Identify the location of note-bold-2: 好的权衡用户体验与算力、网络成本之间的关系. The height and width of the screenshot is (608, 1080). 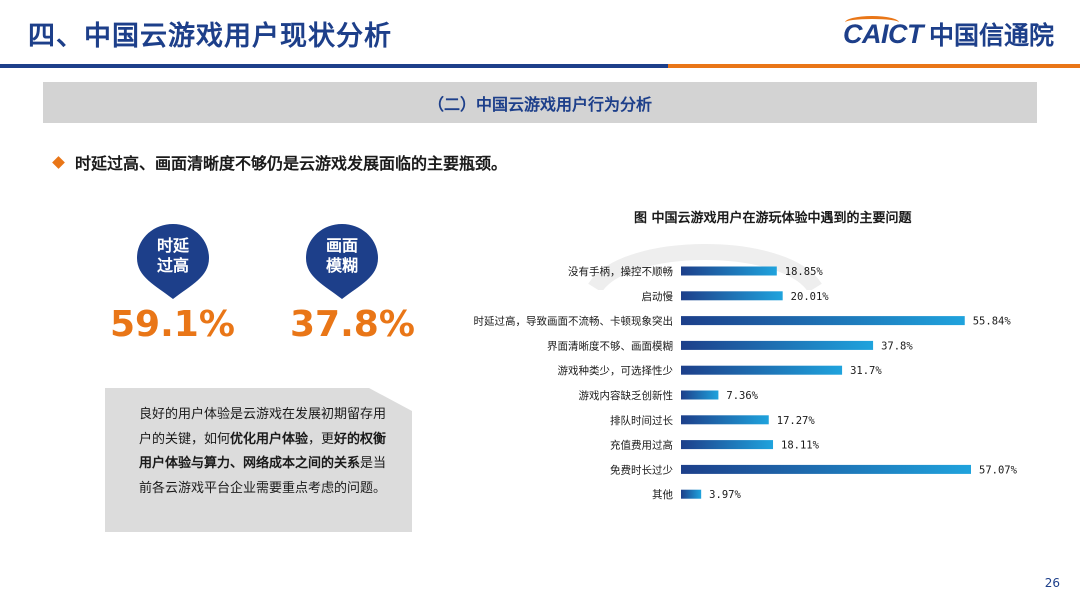
(263, 451).